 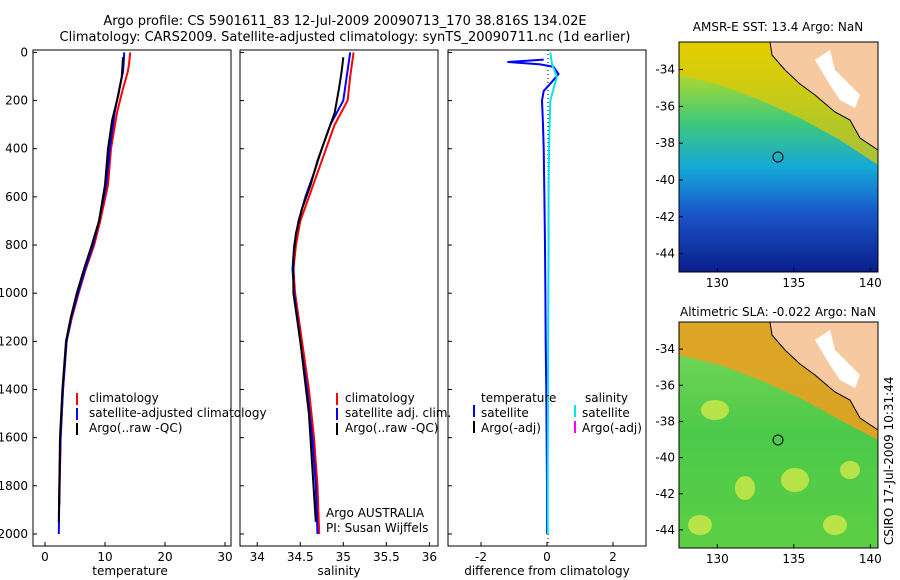 I want to click on difference-xlabel: difference from climatology, so click(x=547, y=571).